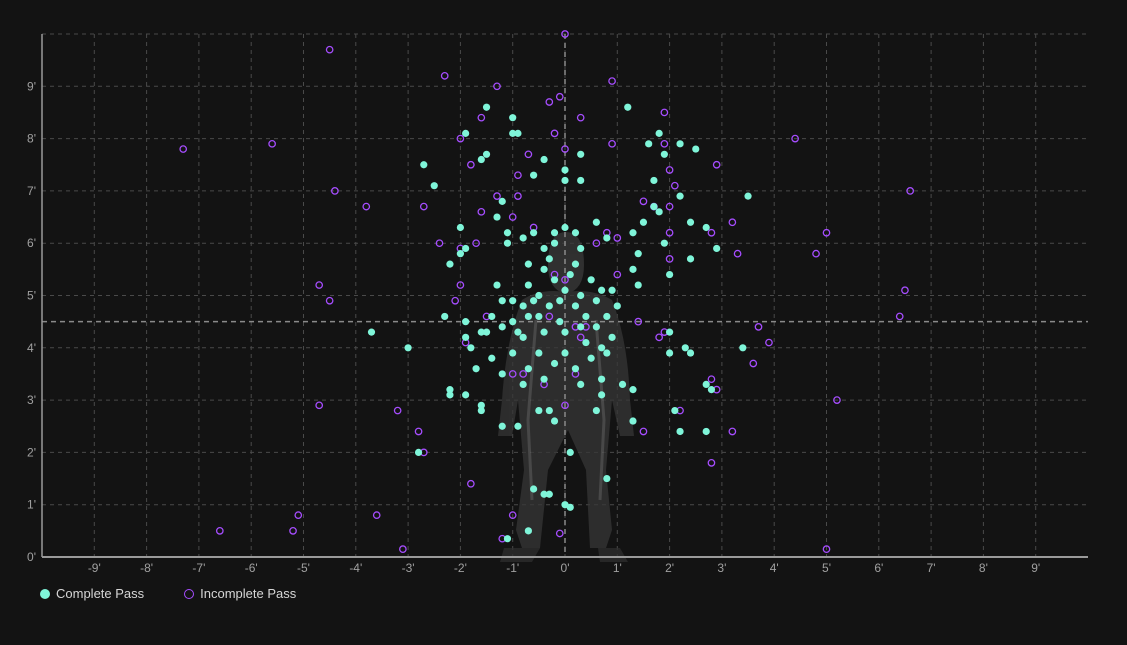 This screenshot has width=1127, height=645. What do you see at coordinates (31, 505) in the screenshot?
I see `y-tick-label: 1'` at bounding box center [31, 505].